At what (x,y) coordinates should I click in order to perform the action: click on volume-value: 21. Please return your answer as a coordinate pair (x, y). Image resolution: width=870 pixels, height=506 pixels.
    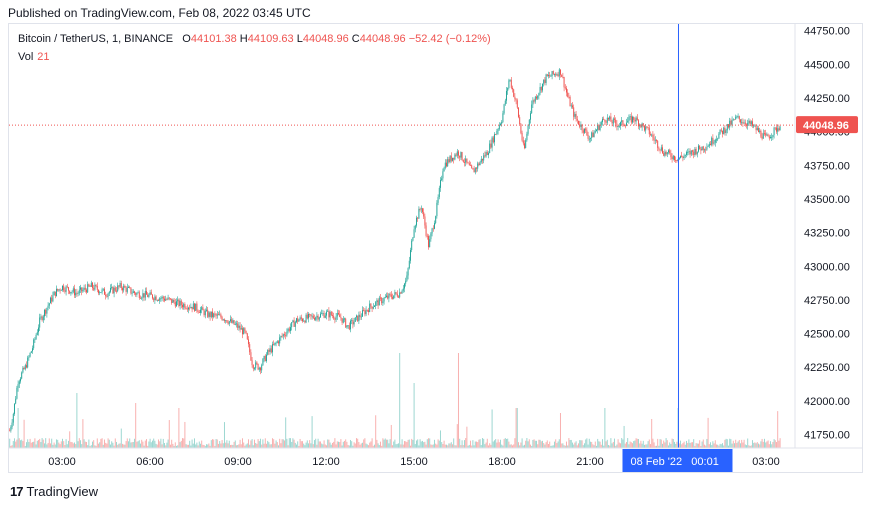
    Looking at the image, I should click on (43, 57).